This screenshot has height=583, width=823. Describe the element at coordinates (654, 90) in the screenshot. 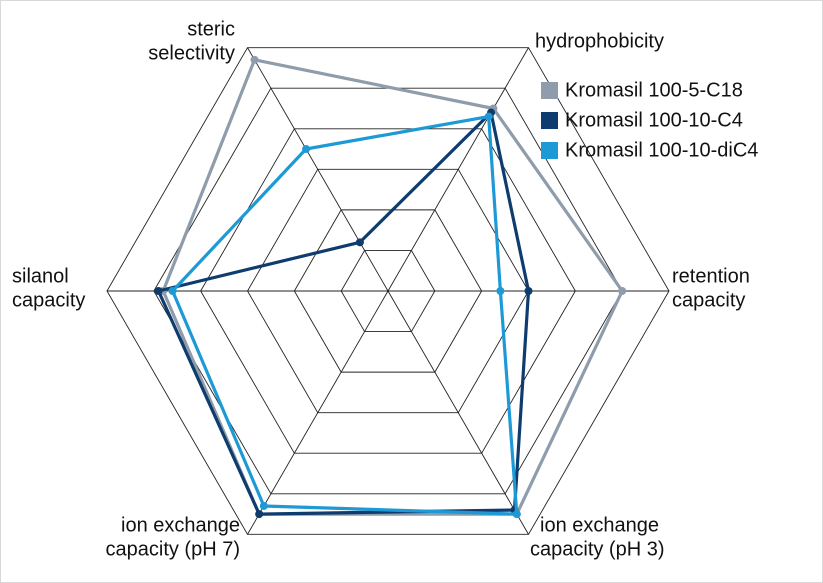

I see `legend-label: Kromasil 100-5-C18` at that location.